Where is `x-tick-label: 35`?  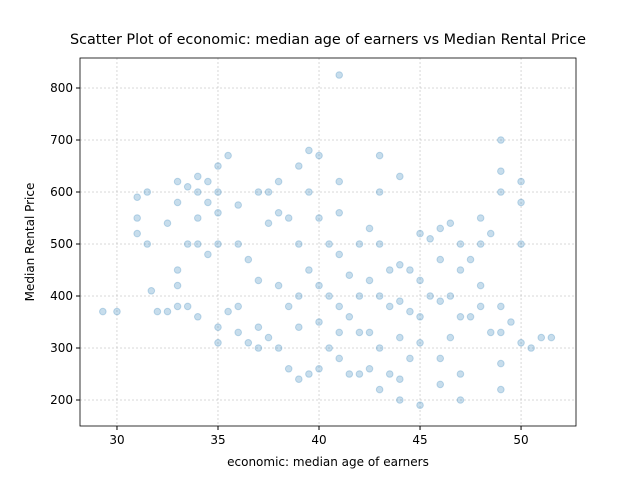
x-tick-label: 35 is located at coordinates (217, 440).